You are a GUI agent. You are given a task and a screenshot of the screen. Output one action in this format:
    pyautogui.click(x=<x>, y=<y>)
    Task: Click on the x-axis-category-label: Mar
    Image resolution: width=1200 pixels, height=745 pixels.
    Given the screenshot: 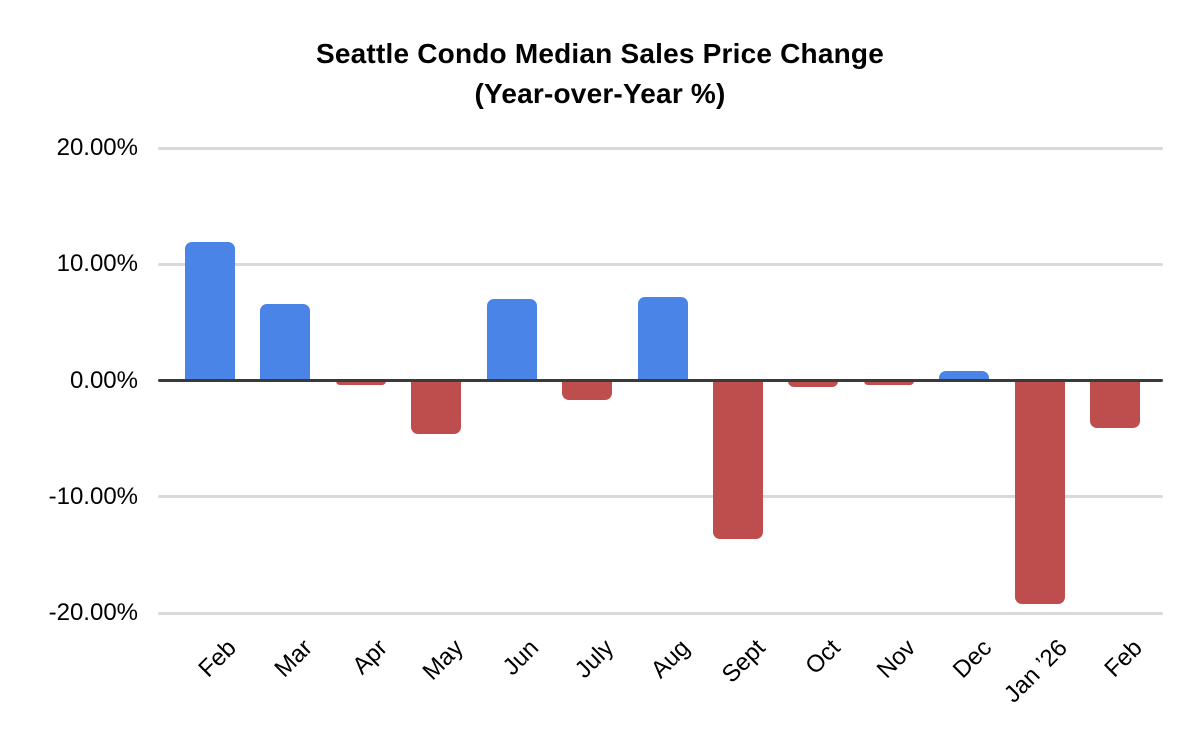 What is the action you would take?
    pyautogui.click(x=293, y=658)
    